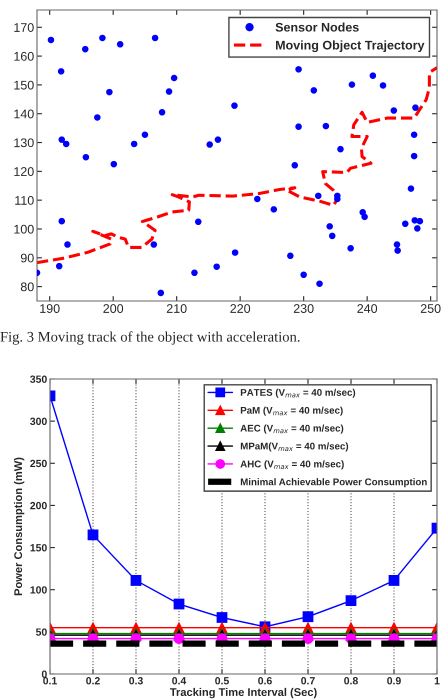 The image size is (445, 699). What do you see at coordinates (113, 308) in the screenshot?
I see `x-tick-label: 200` at bounding box center [113, 308].